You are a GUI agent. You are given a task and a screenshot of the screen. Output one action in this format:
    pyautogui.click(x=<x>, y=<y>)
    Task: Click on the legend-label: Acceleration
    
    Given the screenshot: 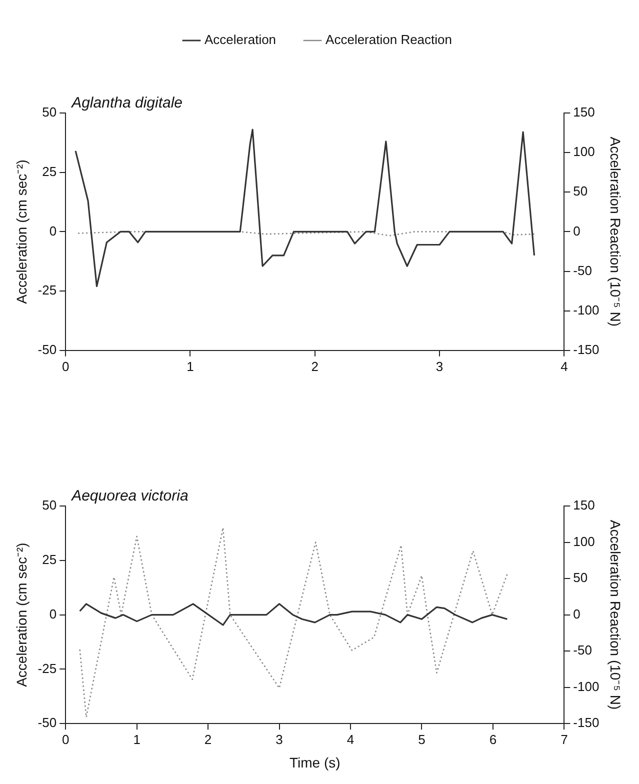 What is the action you would take?
    pyautogui.click(x=240, y=40)
    